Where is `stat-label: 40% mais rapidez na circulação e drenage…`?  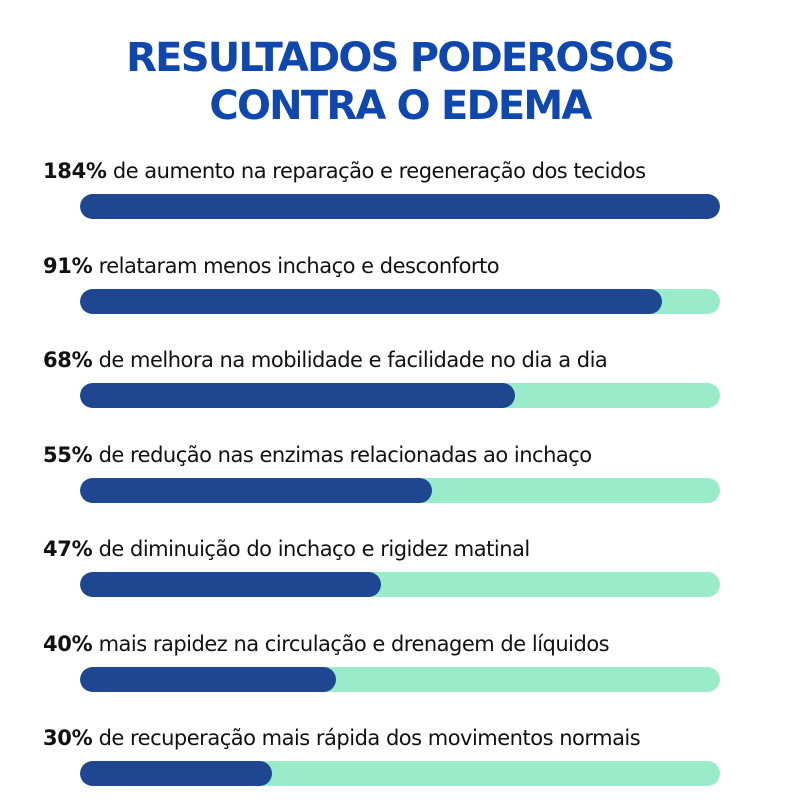
stat-label: 40% mais rapidez na circulação e drenage… is located at coordinates (326, 644).